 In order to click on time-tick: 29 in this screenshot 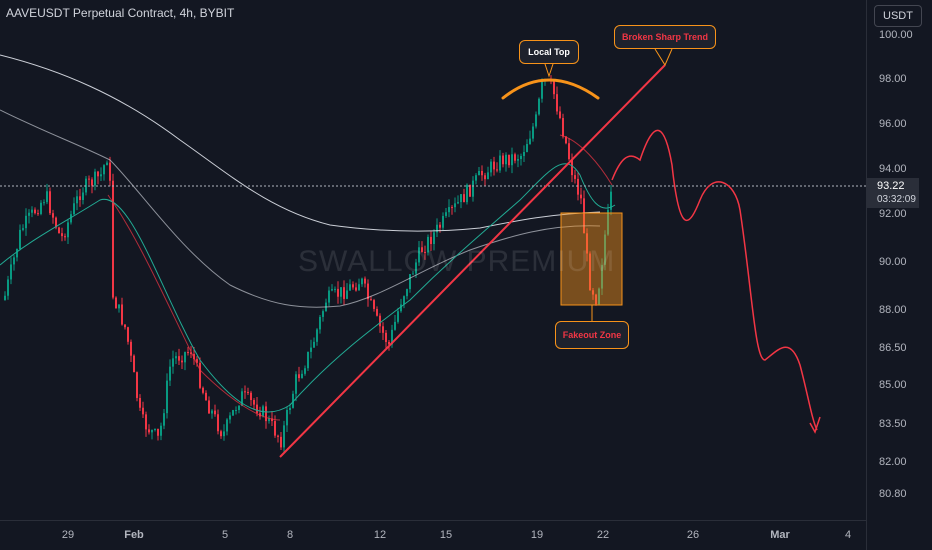, I will do `click(68, 535)`.